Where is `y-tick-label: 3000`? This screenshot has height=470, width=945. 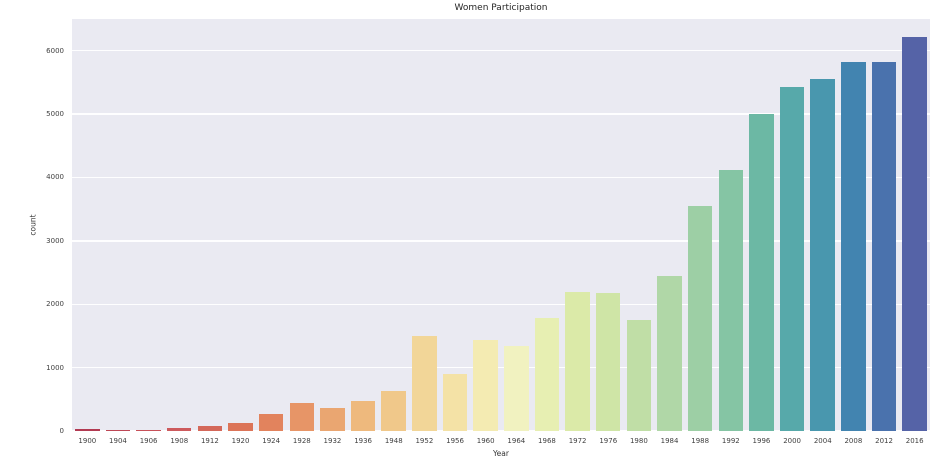
y-tick-label: 3000 is located at coordinates (55, 240).